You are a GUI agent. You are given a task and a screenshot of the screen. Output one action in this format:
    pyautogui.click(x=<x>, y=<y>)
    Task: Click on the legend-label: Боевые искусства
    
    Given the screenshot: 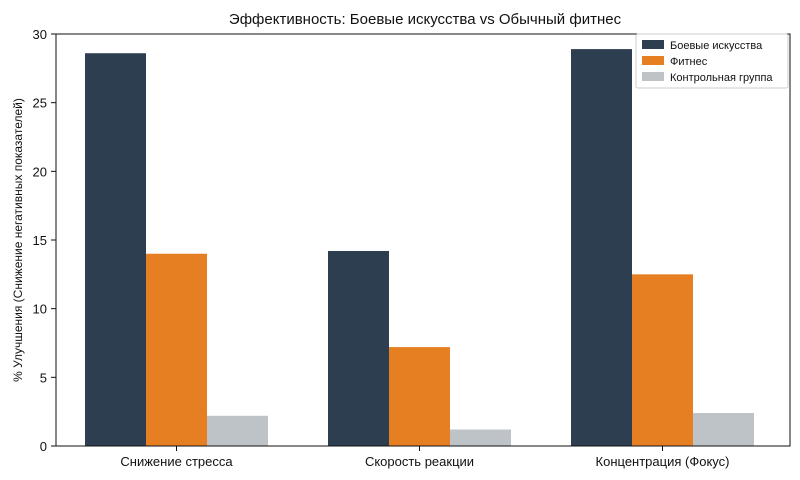 What is the action you would take?
    pyautogui.click(x=716, y=46)
    